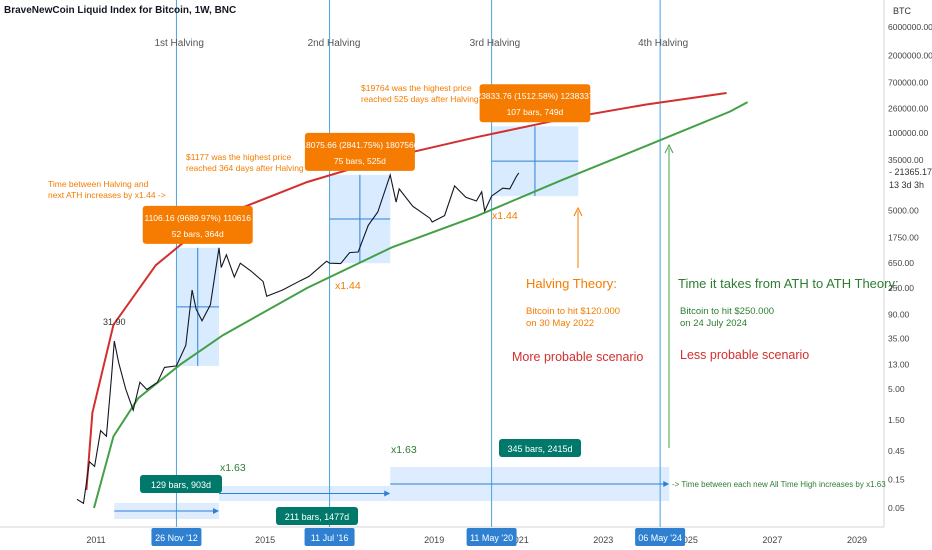 This screenshot has height=550, width=932. Describe the element at coordinates (908, 133) in the screenshot. I see `y-tick-label: 100000.00` at that location.